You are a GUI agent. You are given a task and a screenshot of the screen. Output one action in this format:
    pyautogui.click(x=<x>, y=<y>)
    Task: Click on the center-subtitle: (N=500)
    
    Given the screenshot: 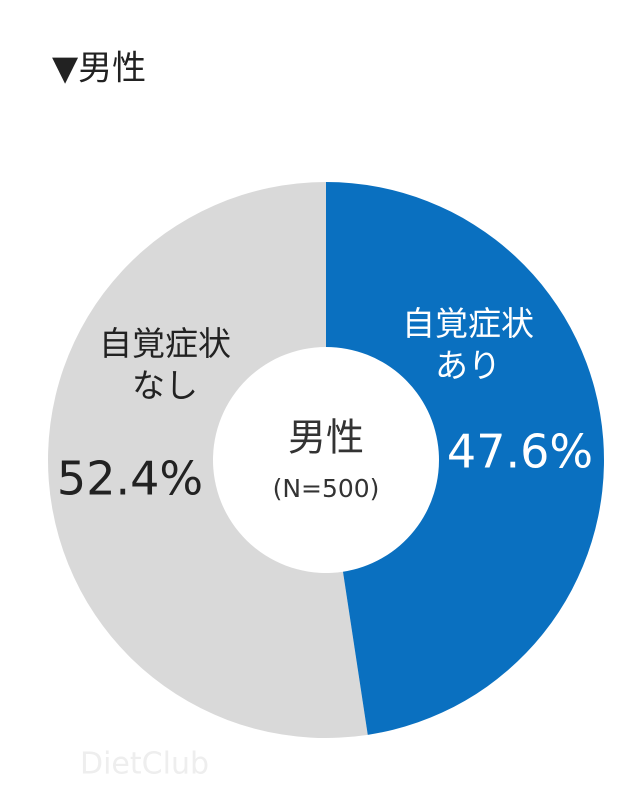 What is the action you would take?
    pyautogui.click(x=326, y=488)
    